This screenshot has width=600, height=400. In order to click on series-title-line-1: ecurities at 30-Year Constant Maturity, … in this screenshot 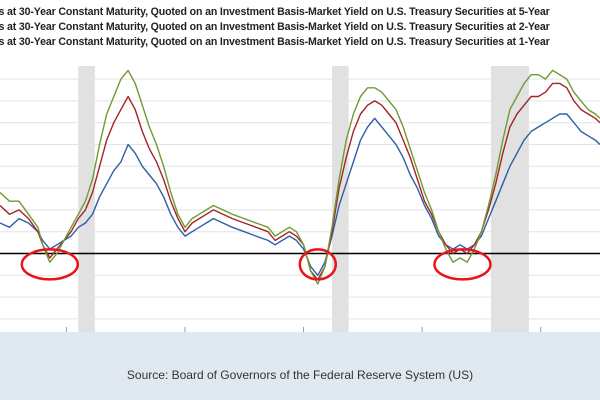, I will do `click(275, 12)`.